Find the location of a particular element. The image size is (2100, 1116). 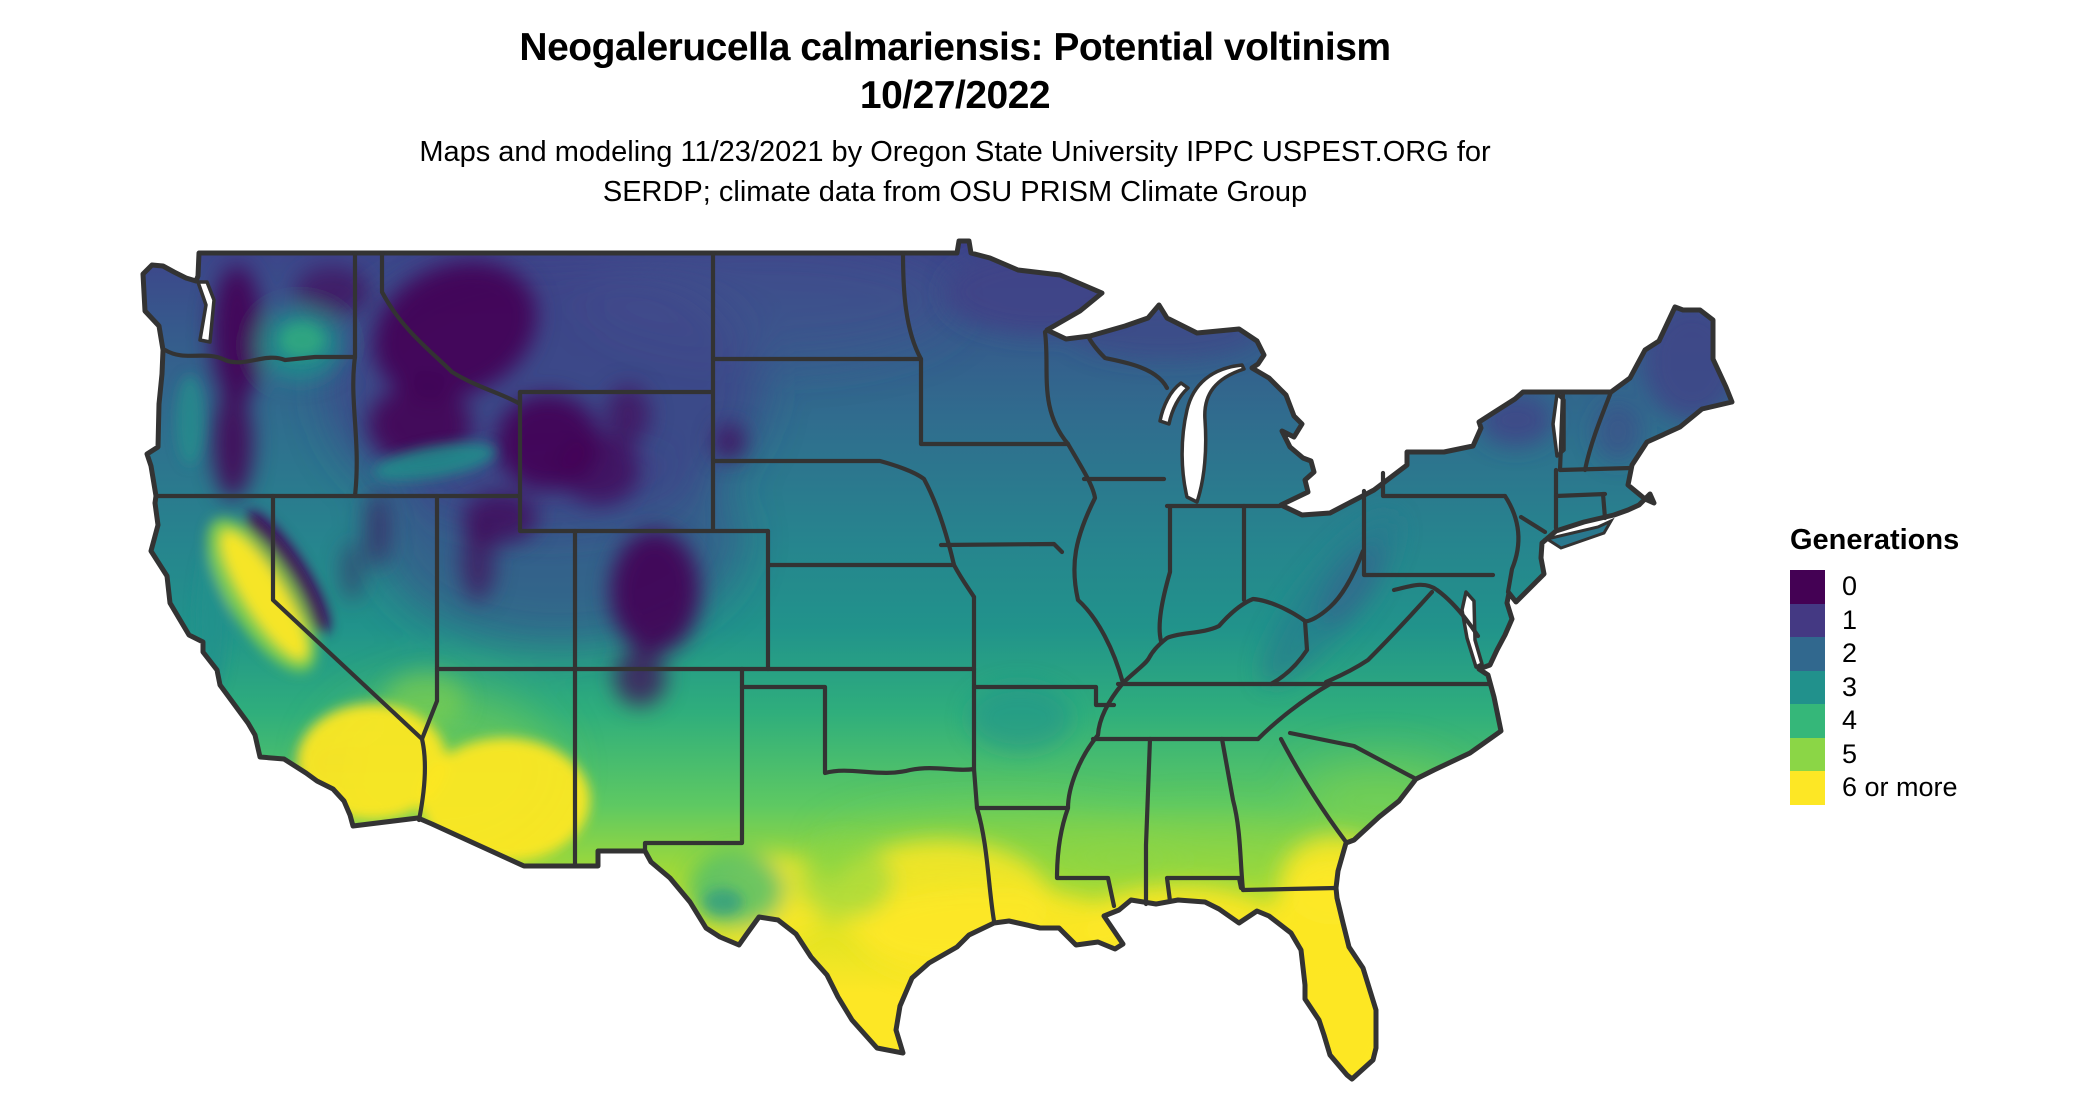

legend-item: 3 is located at coordinates (1874, 687).